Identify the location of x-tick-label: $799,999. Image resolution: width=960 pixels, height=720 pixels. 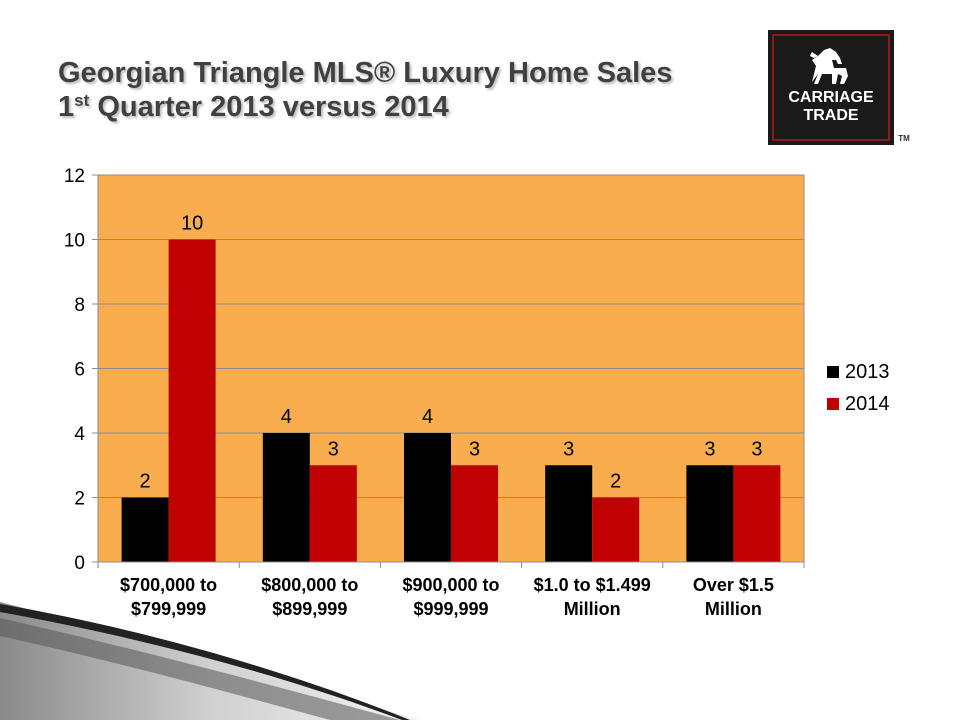
(168, 609).